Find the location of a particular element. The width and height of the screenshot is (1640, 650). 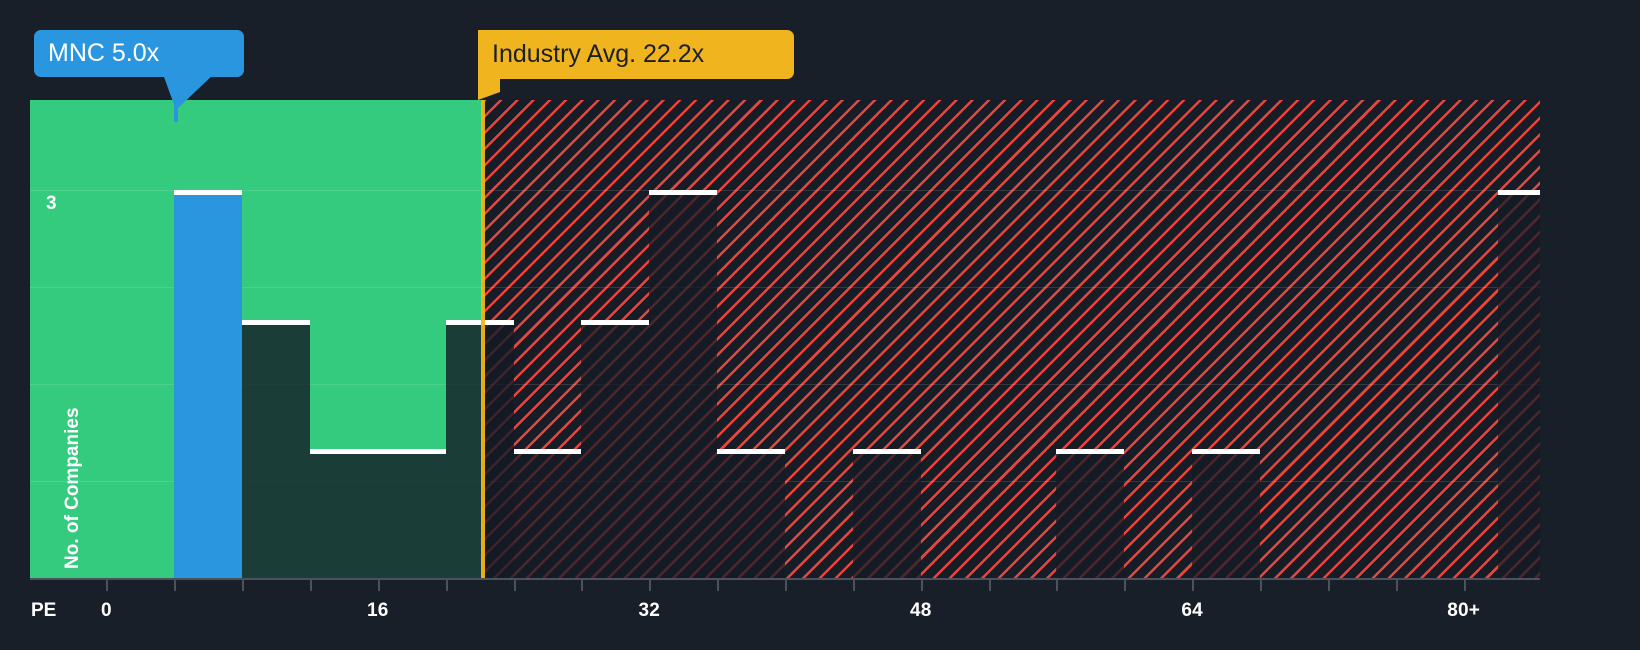

x-axis-tick-label: 32 is located at coordinates (649, 610).